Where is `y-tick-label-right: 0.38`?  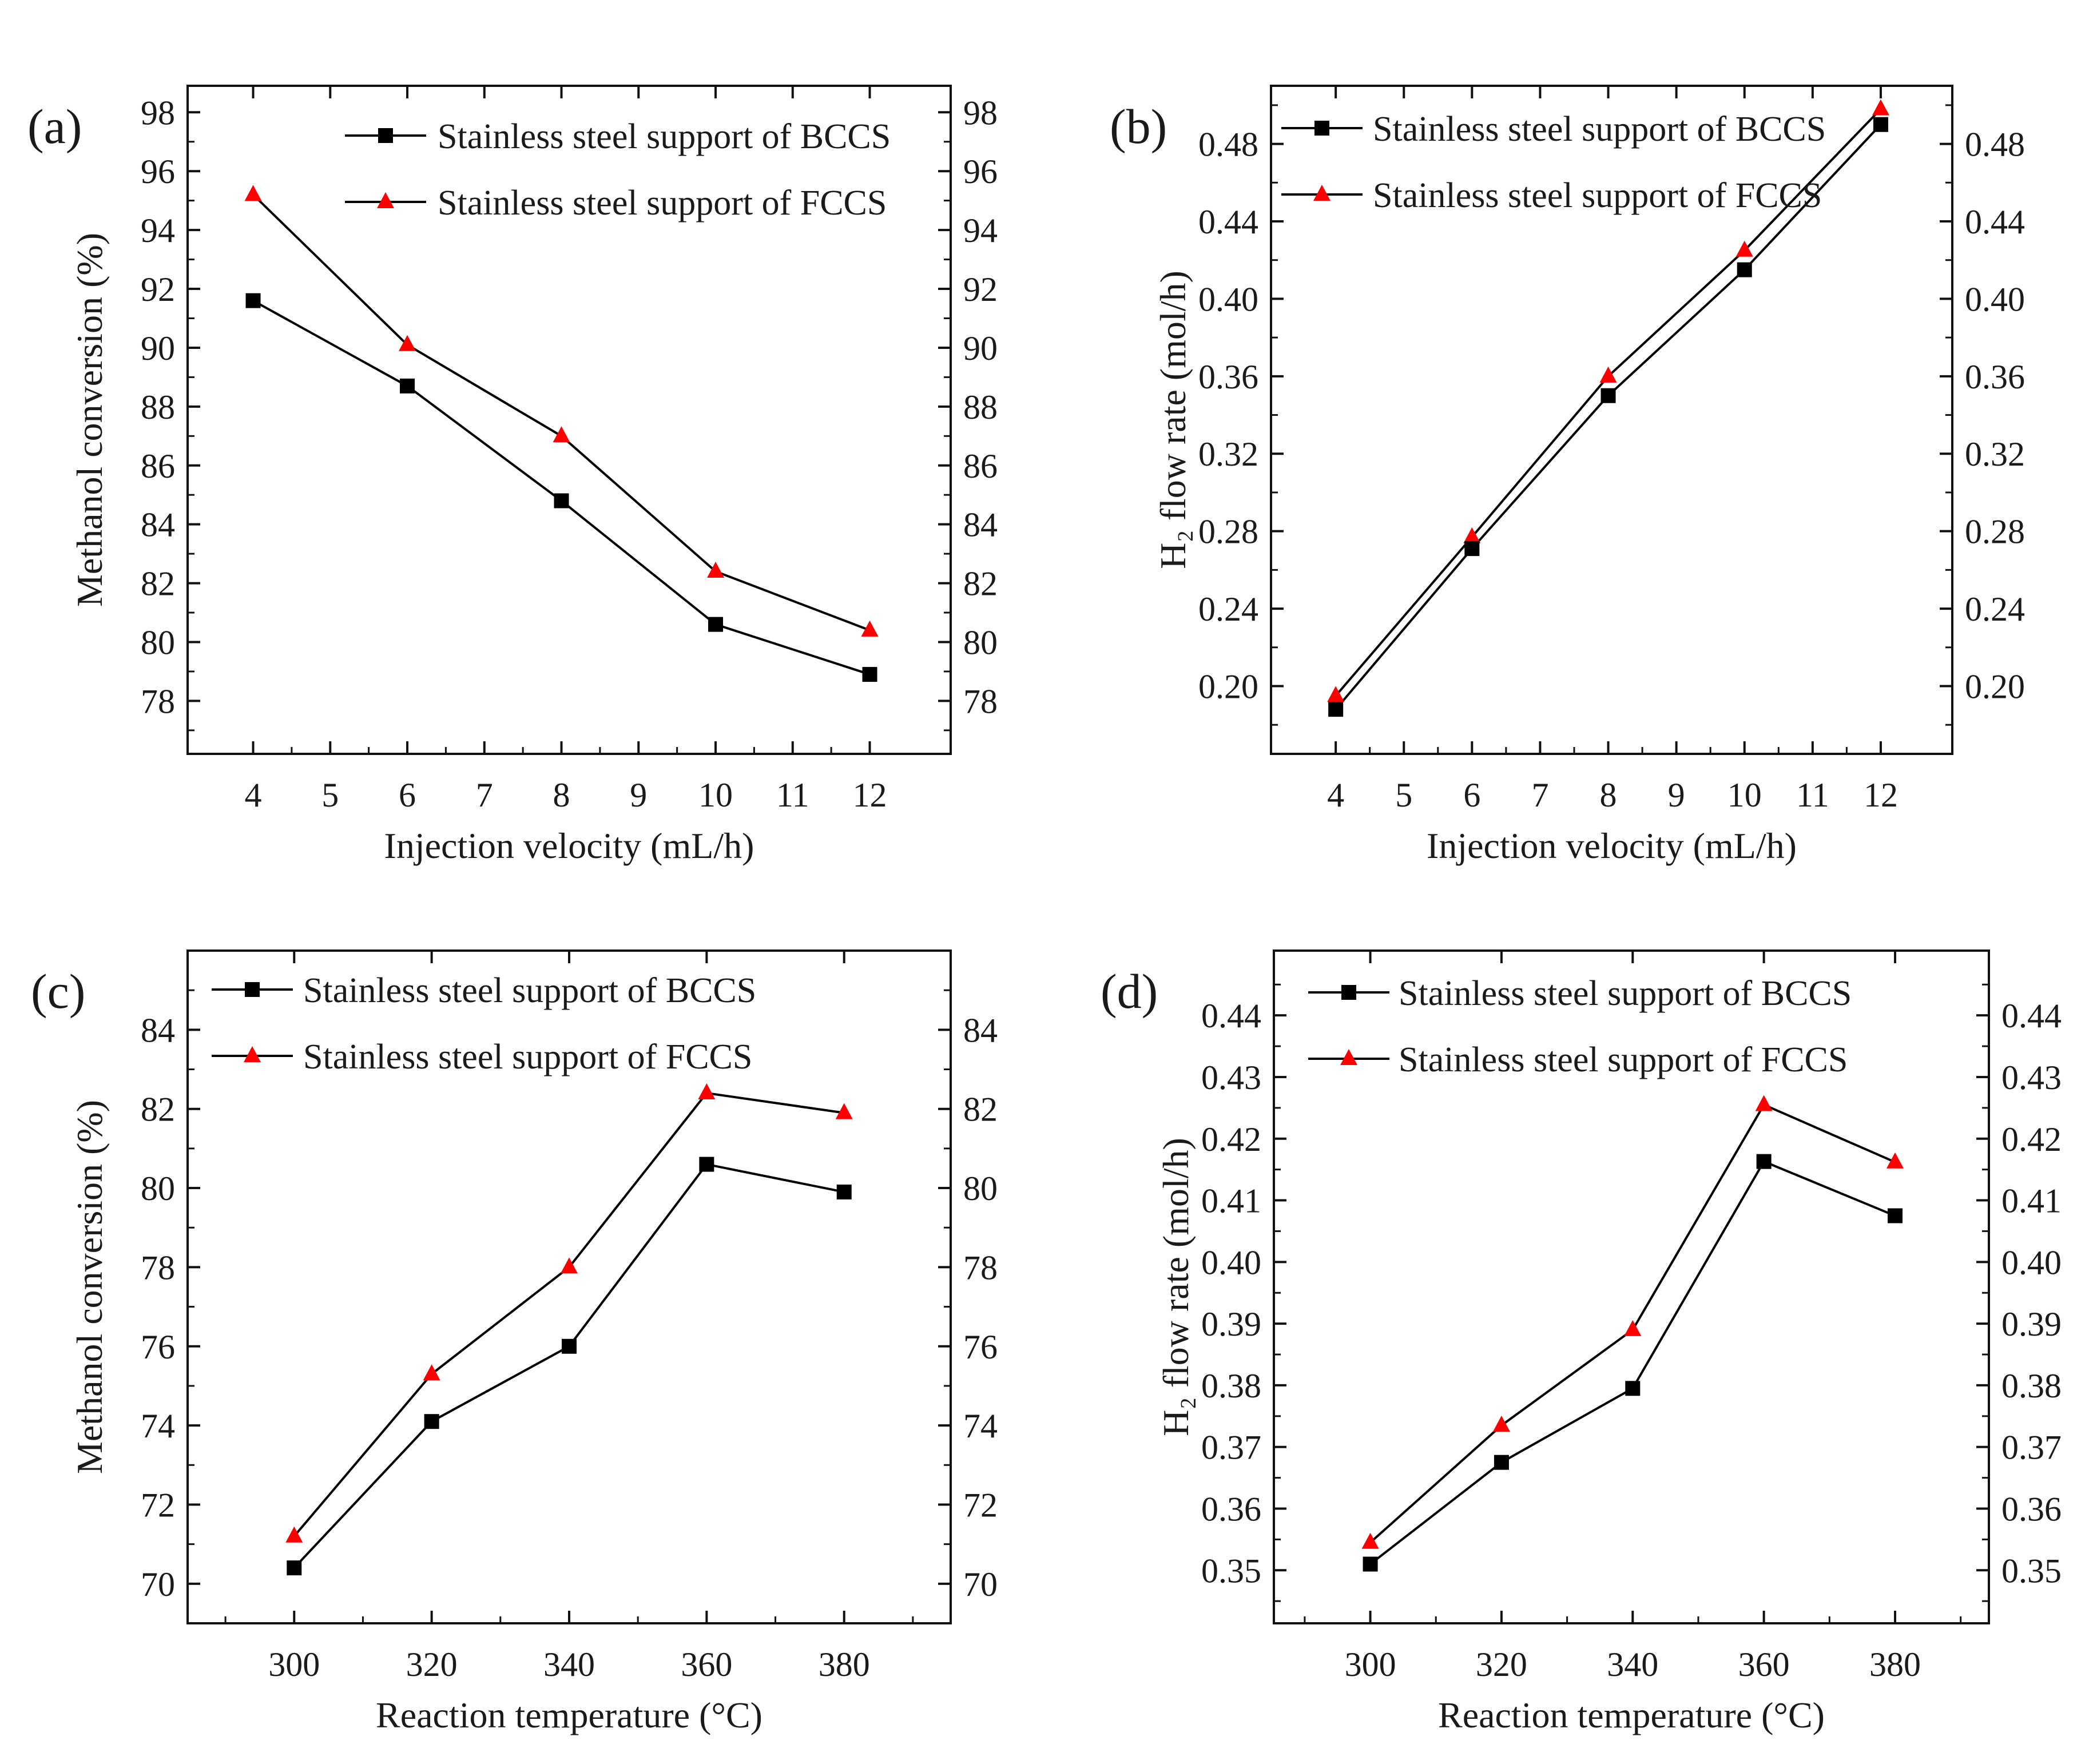
y-tick-label-right: 0.38 is located at coordinates (2032, 1386).